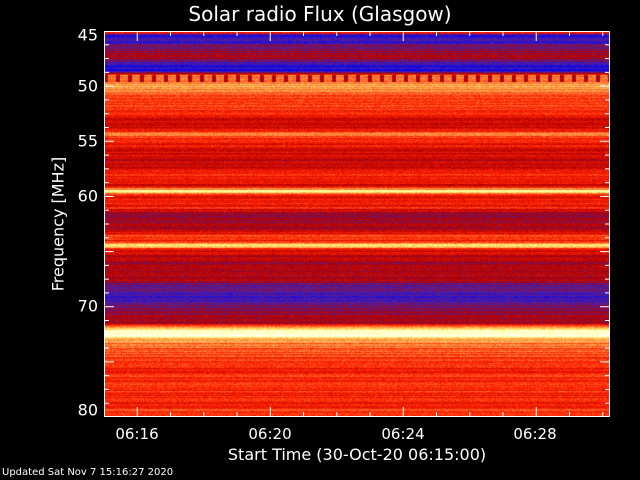  Describe the element at coordinates (270, 434) in the screenshot. I see `x-tick-label: 06:20` at that location.